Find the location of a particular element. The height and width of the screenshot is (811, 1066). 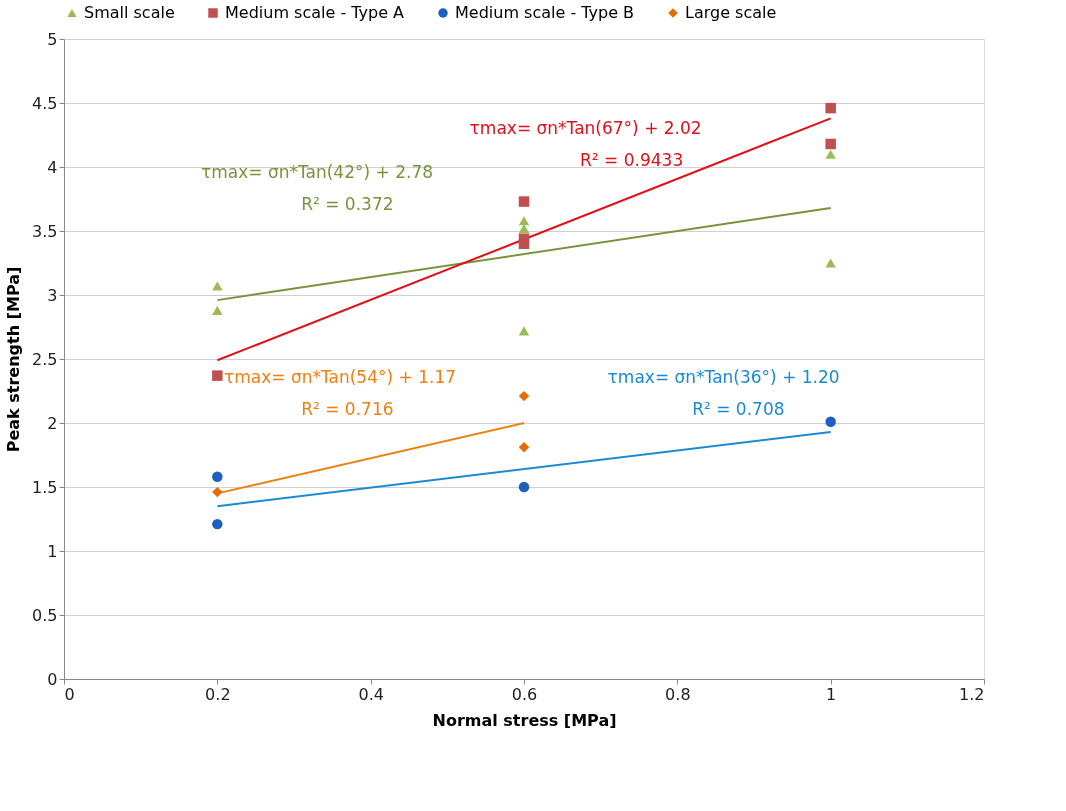

x-axis-title: Normal stress [MPa] is located at coordinates (524, 720).